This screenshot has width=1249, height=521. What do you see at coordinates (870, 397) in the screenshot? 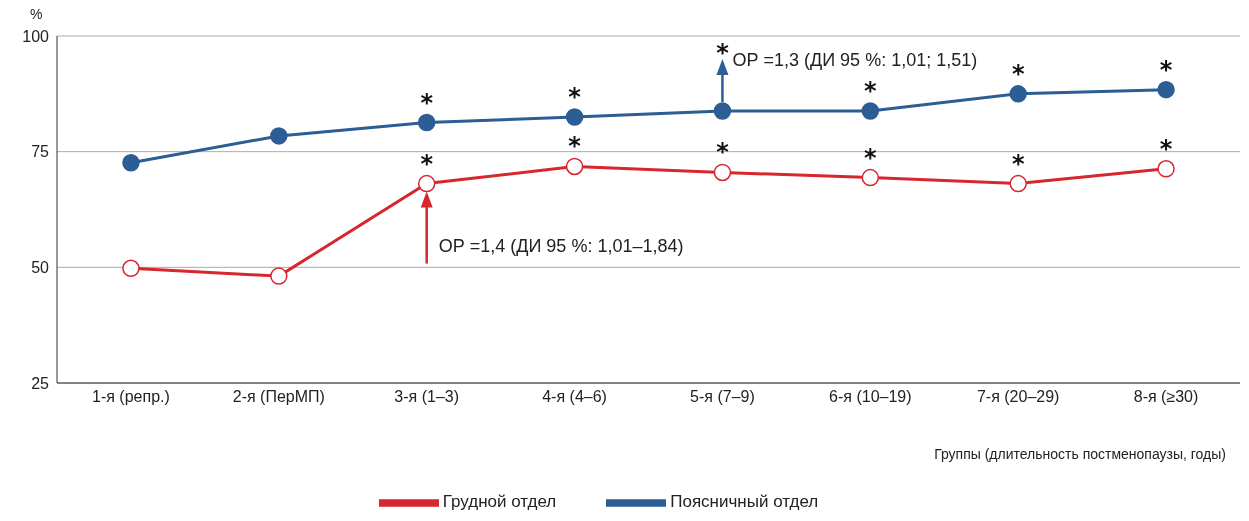
I see `x-tick-label: 6-я (10–19)` at bounding box center [870, 397].